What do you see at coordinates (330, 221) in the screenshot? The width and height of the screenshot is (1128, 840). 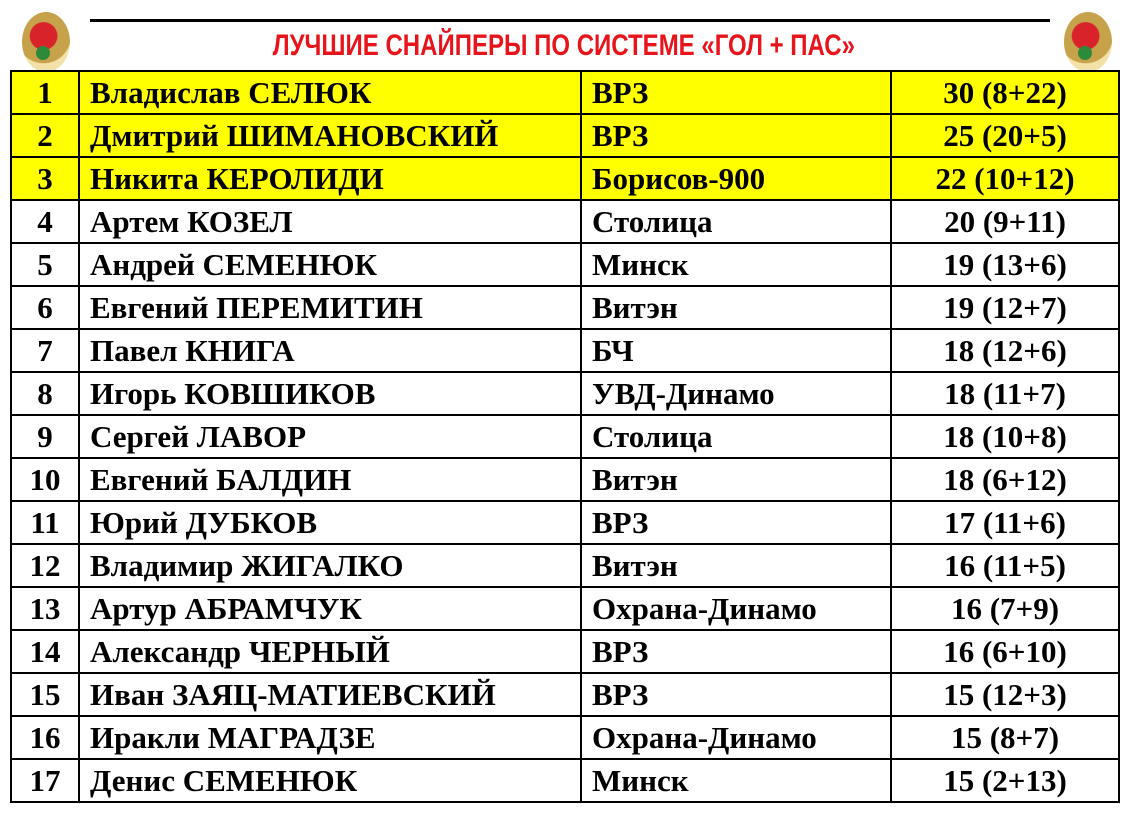 I see `player-name-cell: Артем КОЗЕЛ` at bounding box center [330, 221].